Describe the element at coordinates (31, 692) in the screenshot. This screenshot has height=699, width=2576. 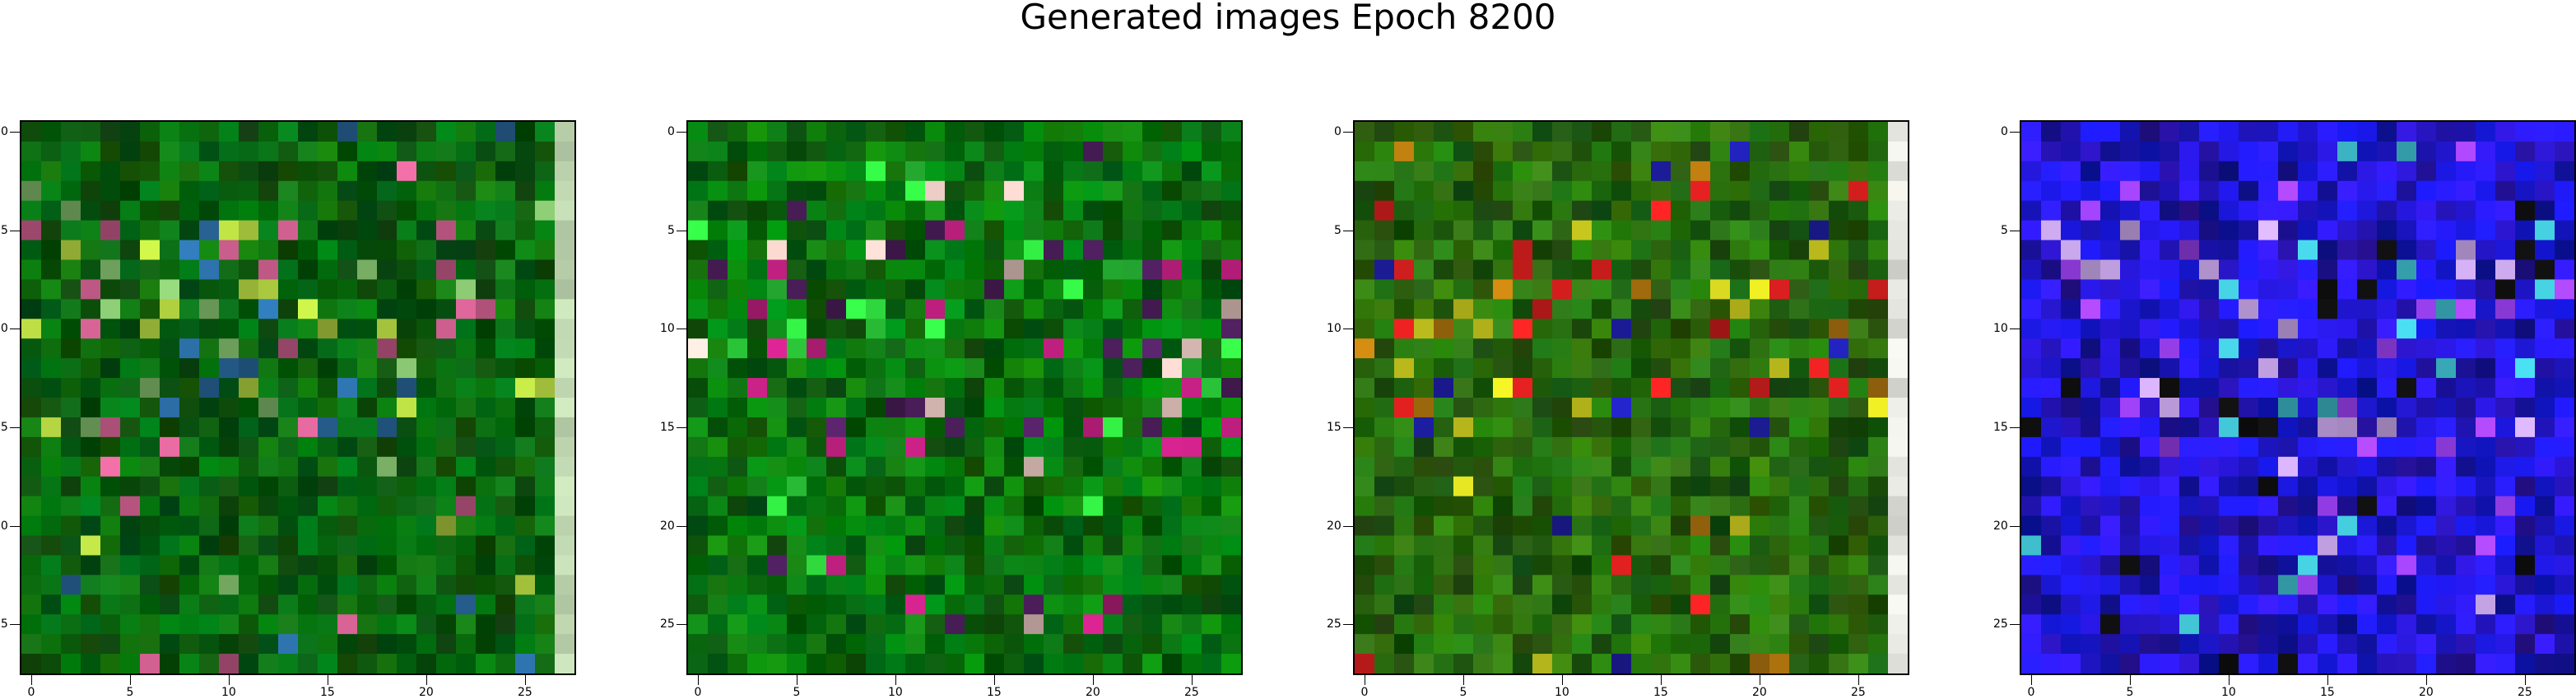
I see `x-tick-label: 0` at that location.